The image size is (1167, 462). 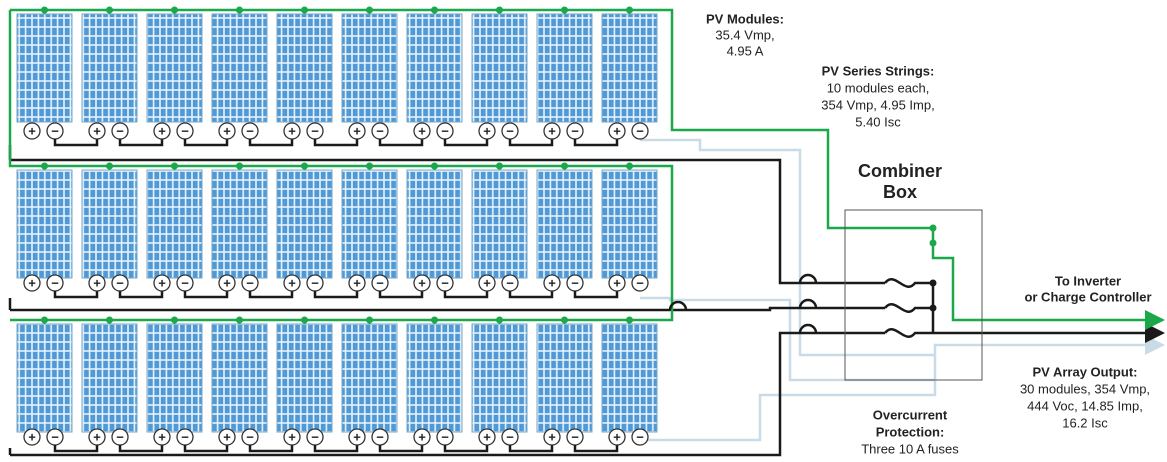 I want to click on label-line: Protection:, so click(x=910, y=431).